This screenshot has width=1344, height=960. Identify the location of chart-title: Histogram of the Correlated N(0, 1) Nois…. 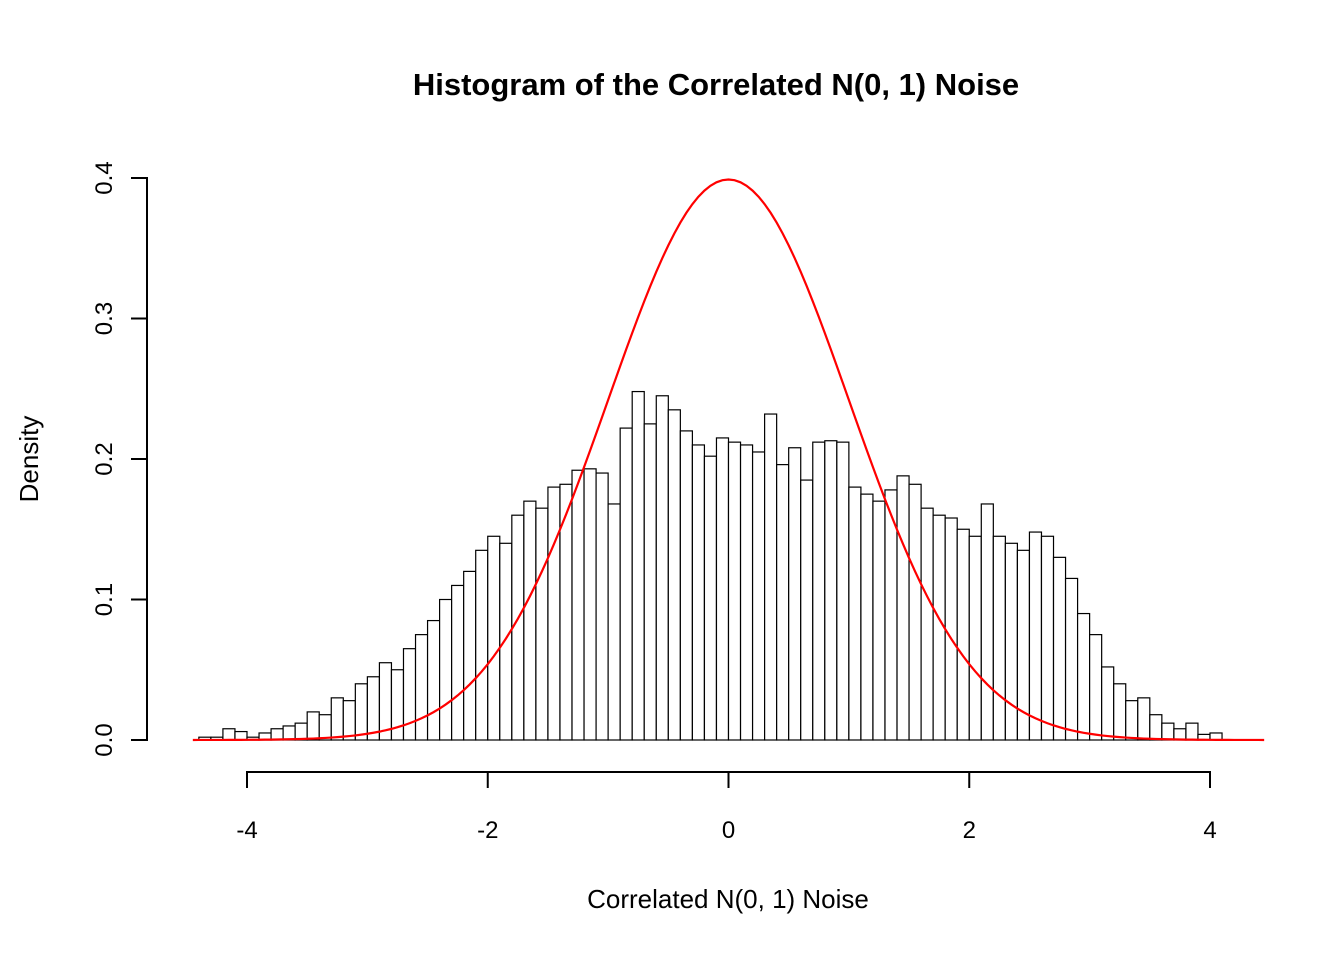
(716, 84).